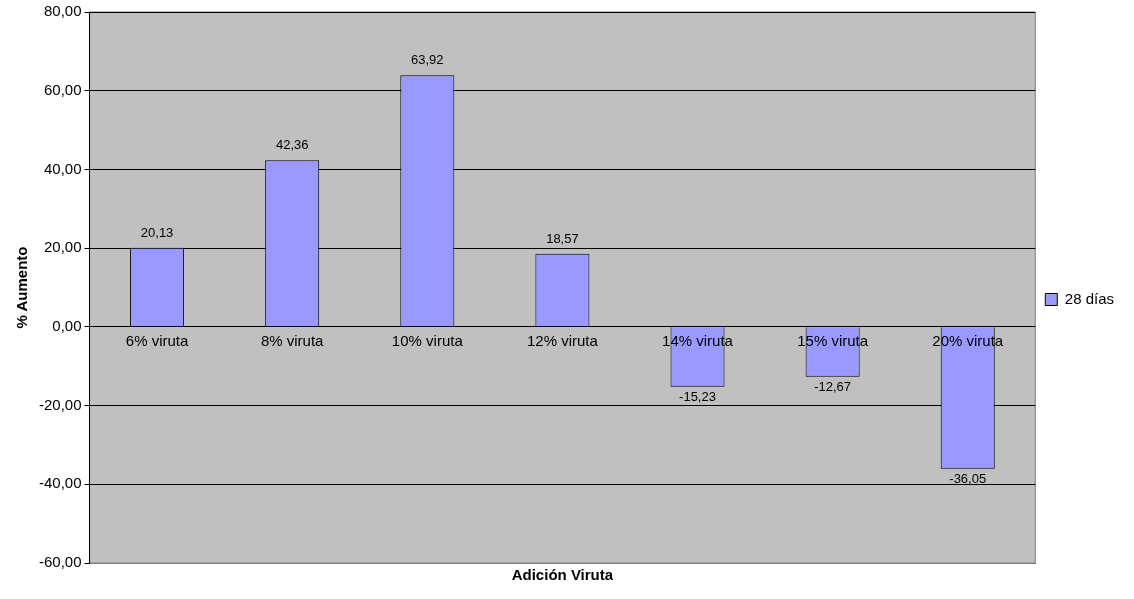 This screenshot has width=1134, height=599. I want to click on legend-label: 28 días, so click(1089, 298).